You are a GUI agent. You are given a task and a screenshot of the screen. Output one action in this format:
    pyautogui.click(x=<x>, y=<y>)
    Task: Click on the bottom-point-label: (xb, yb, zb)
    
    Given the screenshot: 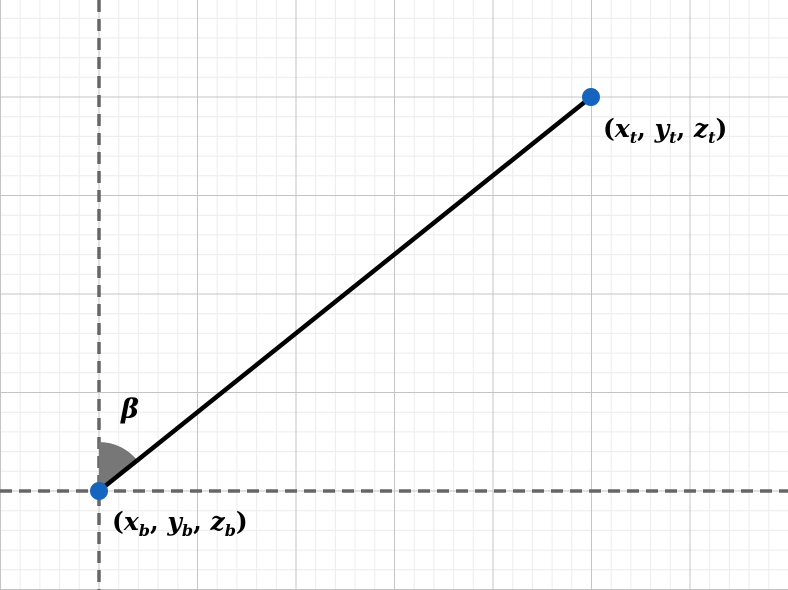 What is the action you would take?
    pyautogui.click(x=180, y=523)
    